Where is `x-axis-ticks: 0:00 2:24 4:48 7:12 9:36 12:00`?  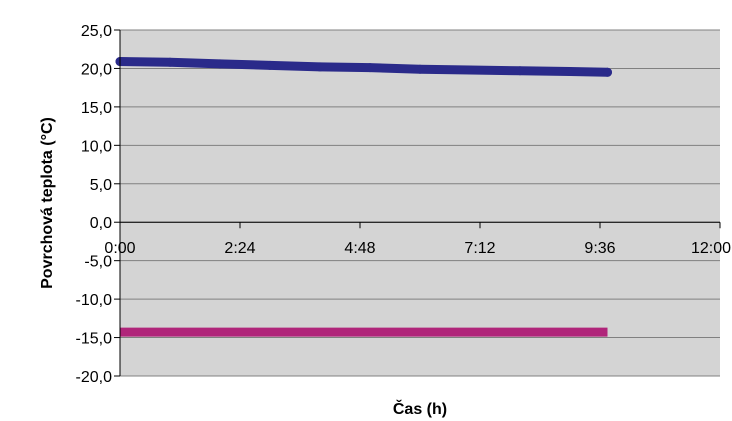
x-axis-ticks: 0:00 2:24 4:48 7:12 9:36 12:00 is located at coordinates (417, 239).